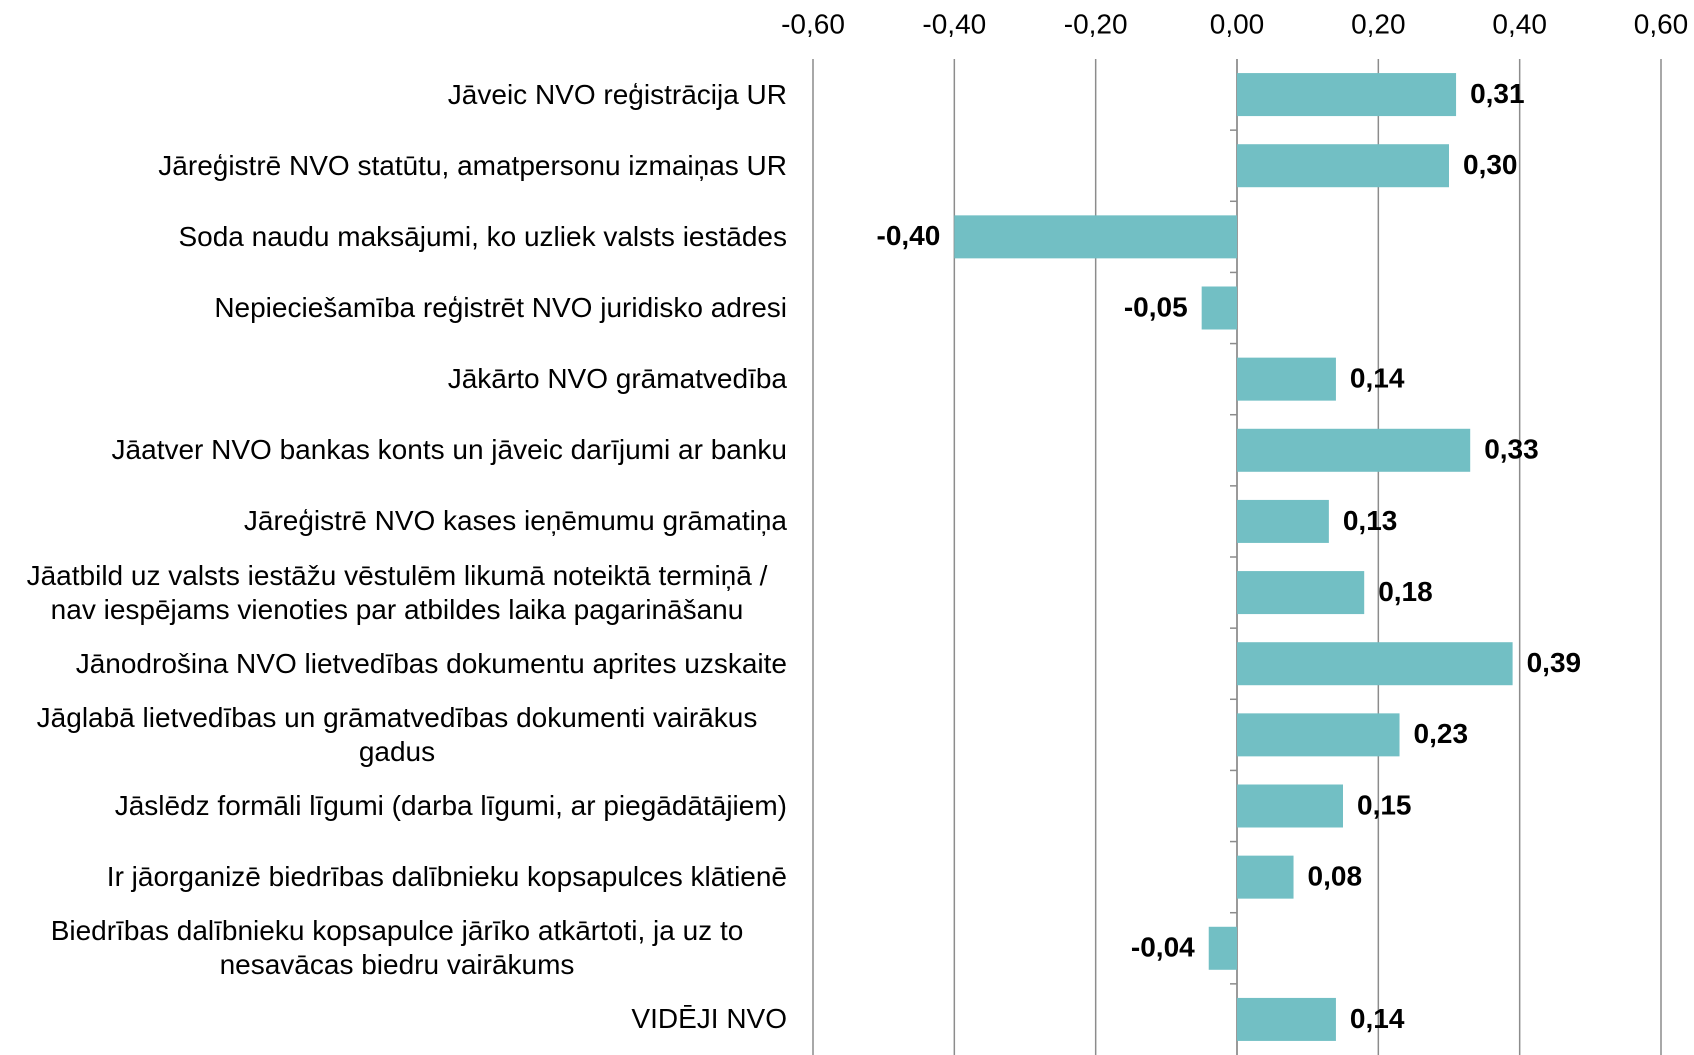 The image size is (1694, 1055). What do you see at coordinates (1163, 947) in the screenshot?
I see `data-label: -0,04` at bounding box center [1163, 947].